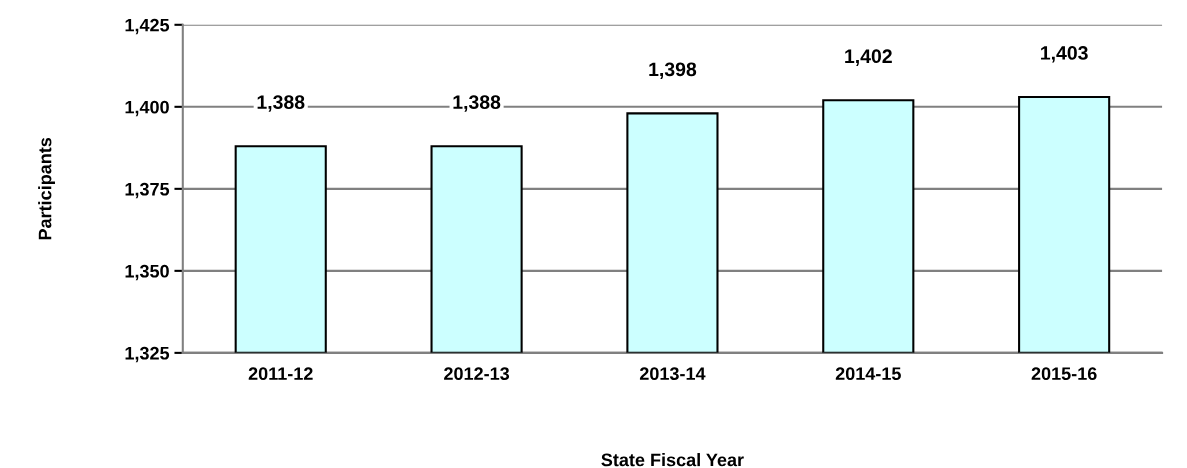 The image size is (1187, 468). Describe the element at coordinates (147, 272) in the screenshot. I see `y-tick-label: 1,350` at that location.